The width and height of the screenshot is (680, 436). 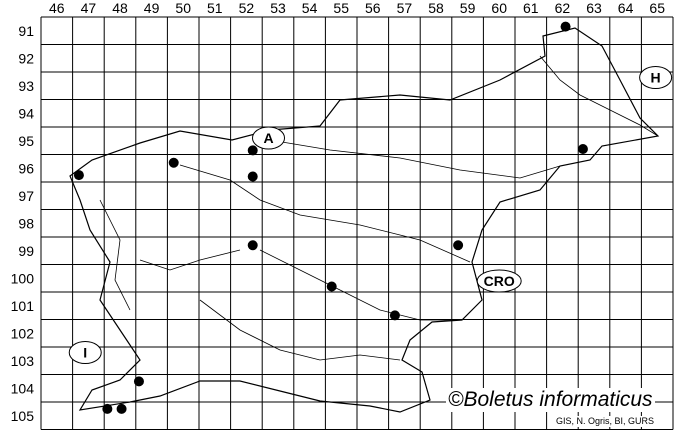 I want to click on row-label: 95, so click(x=26, y=141).